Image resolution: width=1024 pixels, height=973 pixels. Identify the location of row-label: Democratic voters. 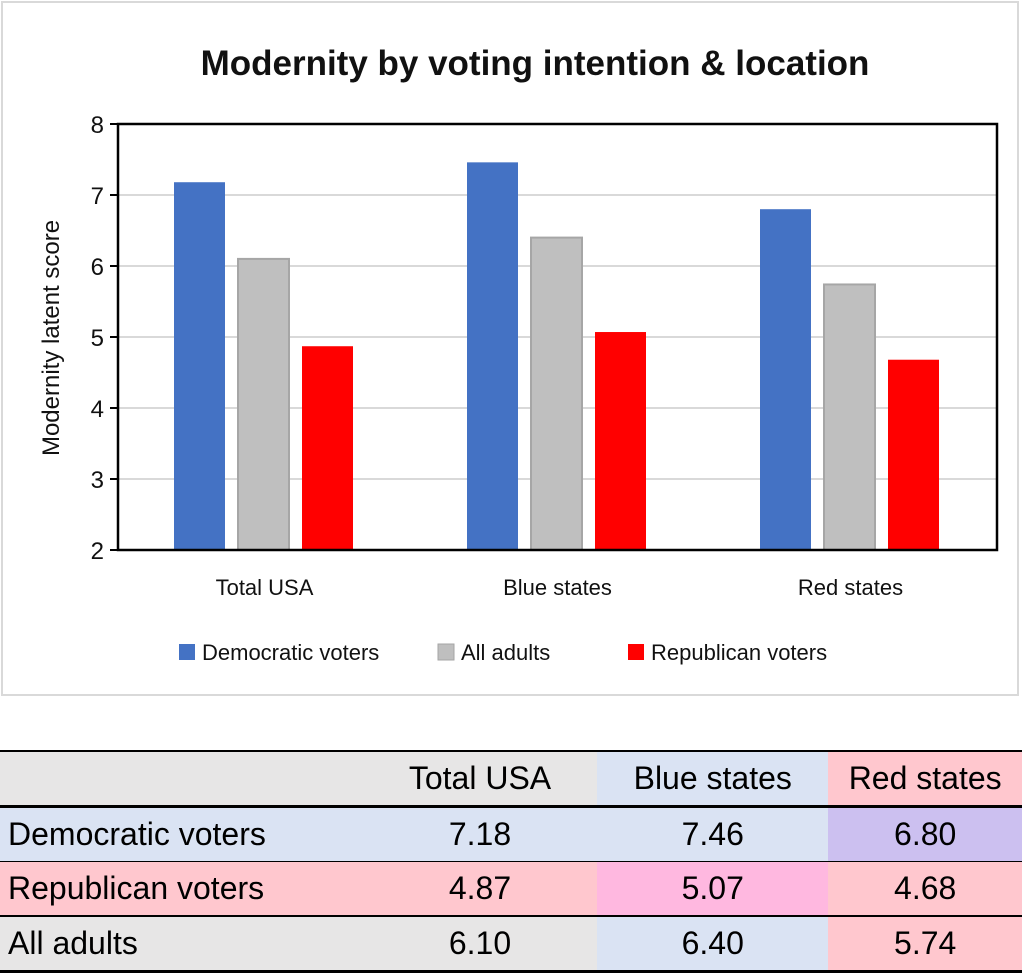
(181, 834).